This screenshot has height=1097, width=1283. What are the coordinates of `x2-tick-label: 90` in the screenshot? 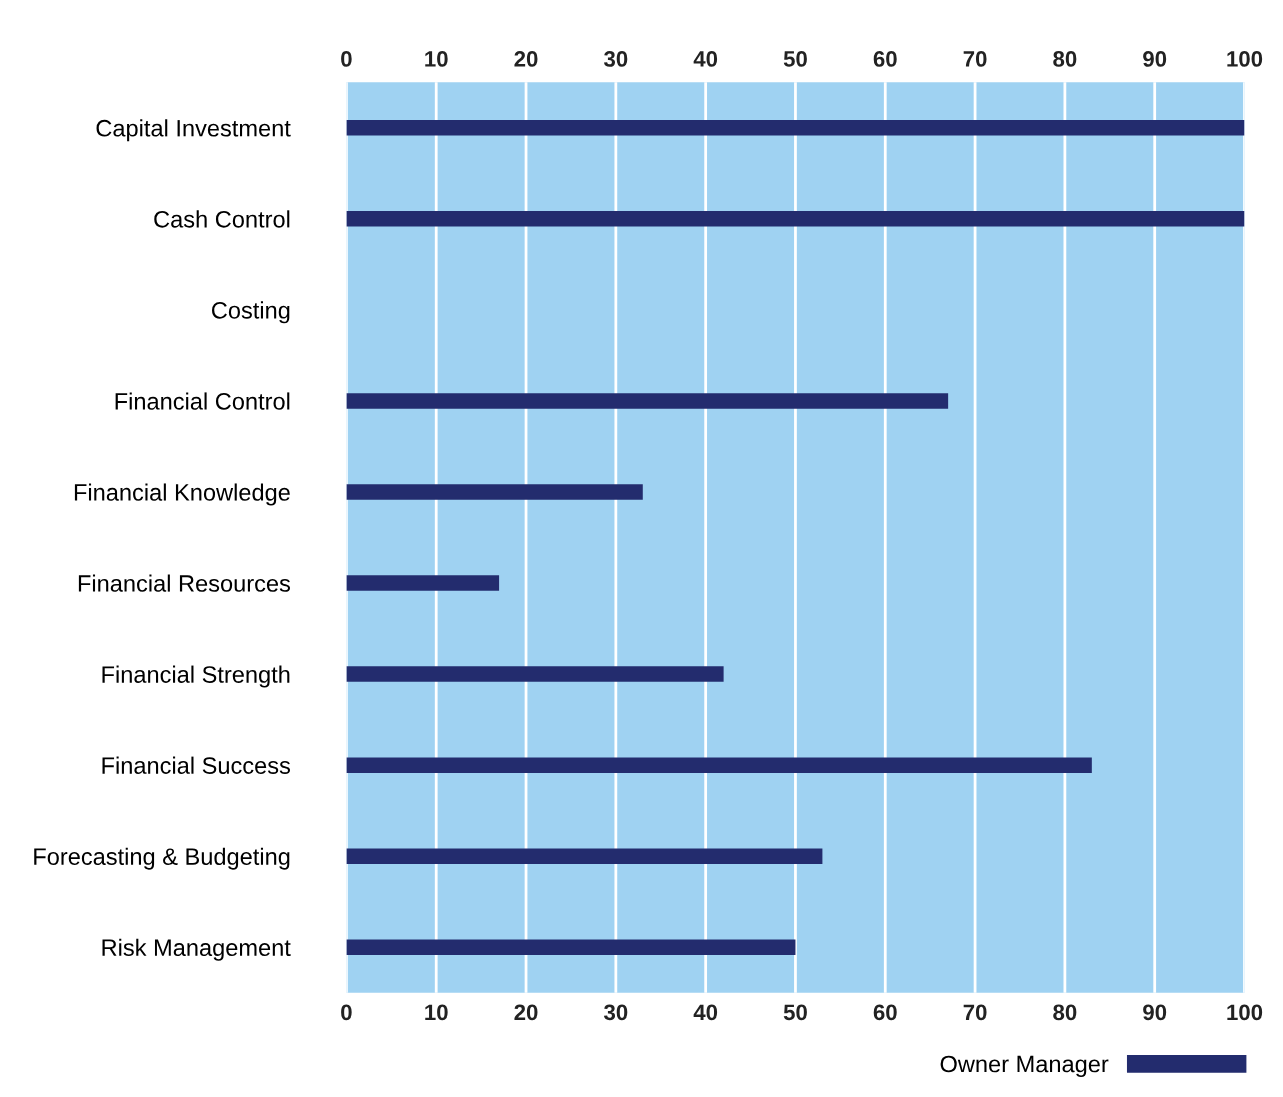 It's located at (1155, 59).